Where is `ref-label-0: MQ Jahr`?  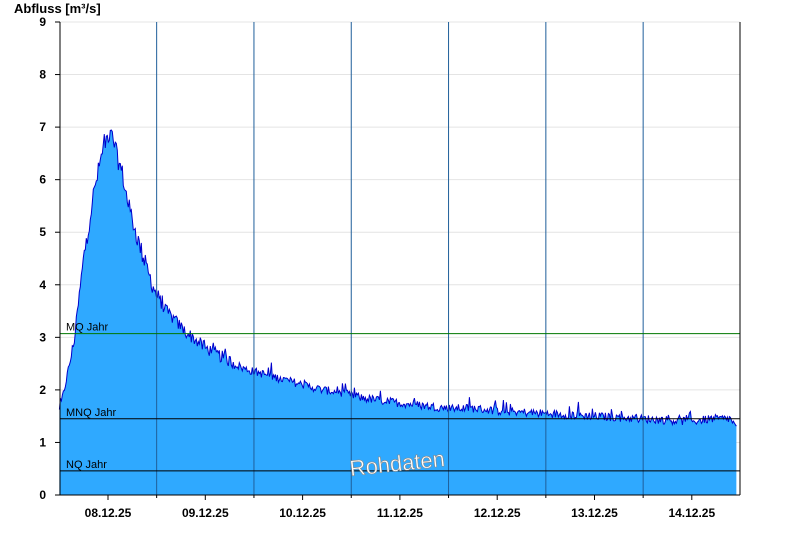
ref-label-0: MQ Jahr is located at coordinates (87, 328).